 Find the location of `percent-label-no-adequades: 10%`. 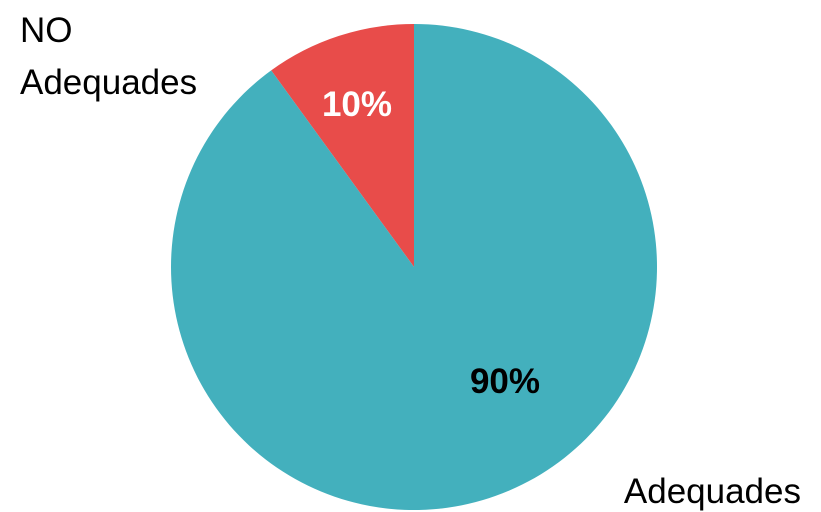

percent-label-no-adequades: 10% is located at coordinates (357, 104).